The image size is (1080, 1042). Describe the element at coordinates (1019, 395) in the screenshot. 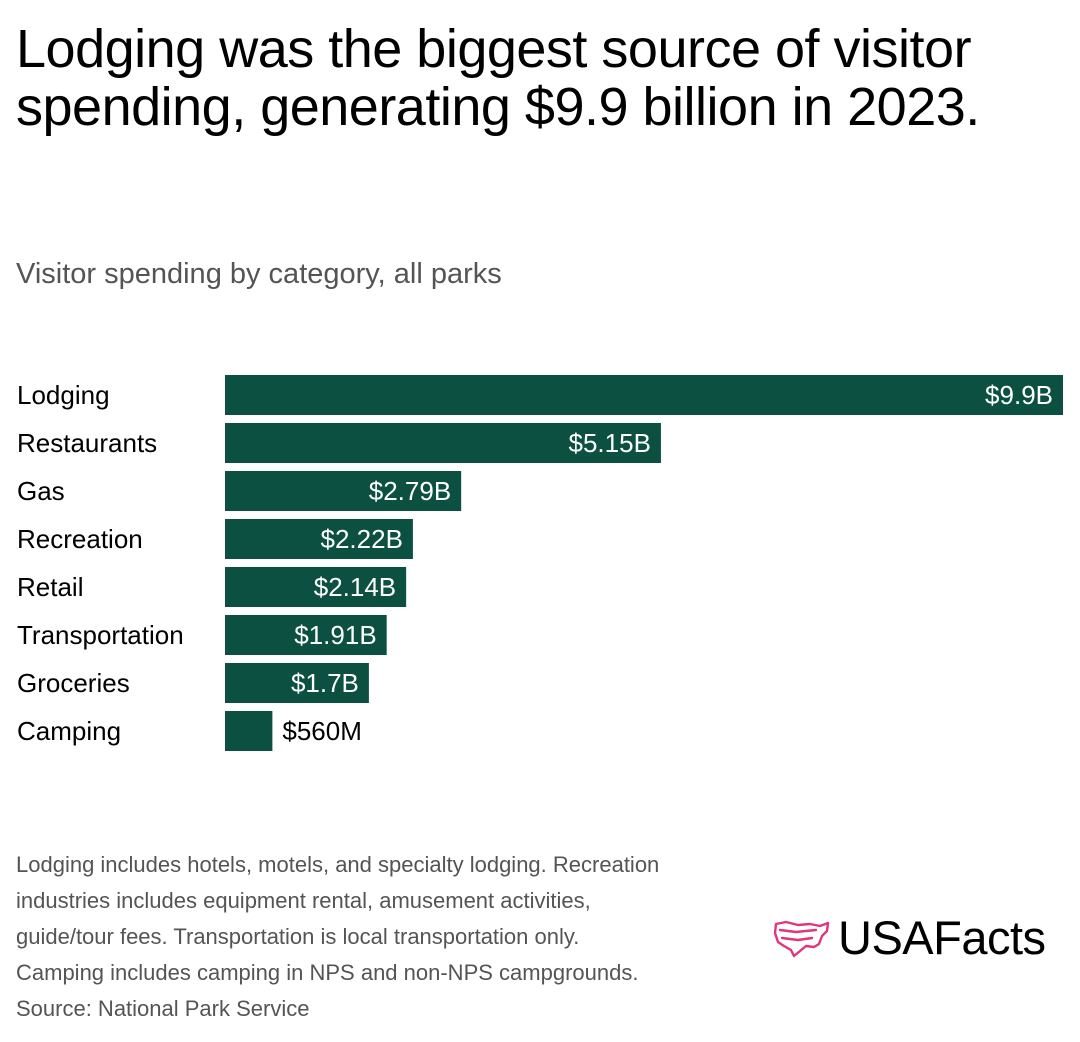

I see `value-label: $9.9B` at that location.